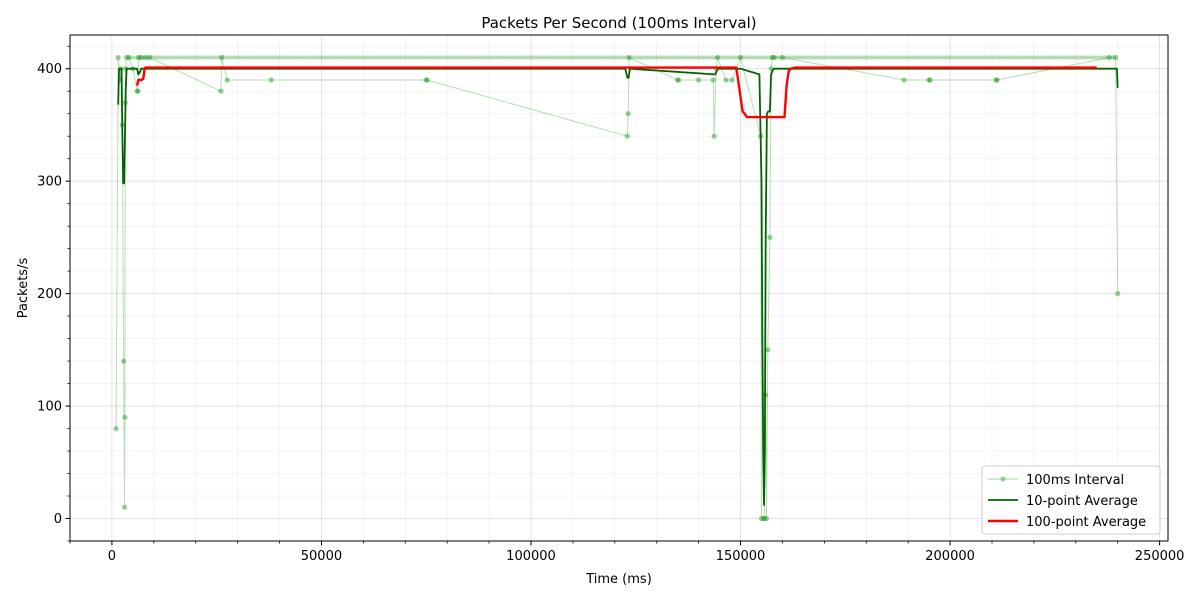 This screenshot has width=1200, height=604. Describe the element at coordinates (49, 69) in the screenshot. I see `y-tick-label: 400` at that location.